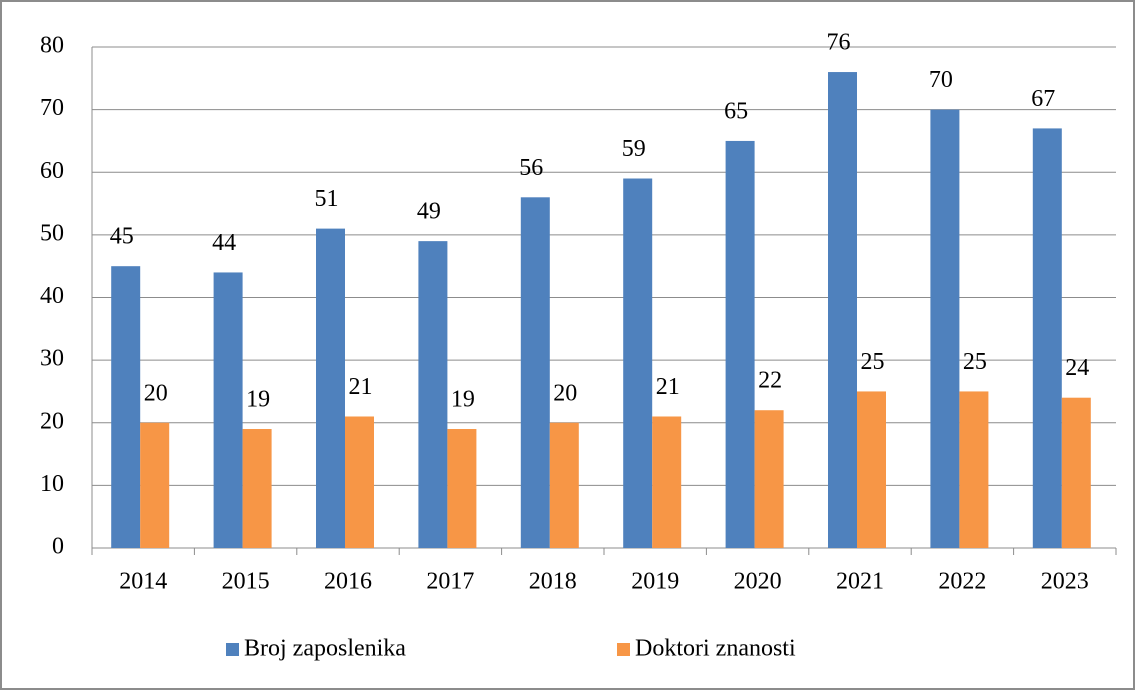 The height and width of the screenshot is (690, 1135). Describe the element at coordinates (655, 582) in the screenshot. I see `x-tick-label: 2019` at that location.